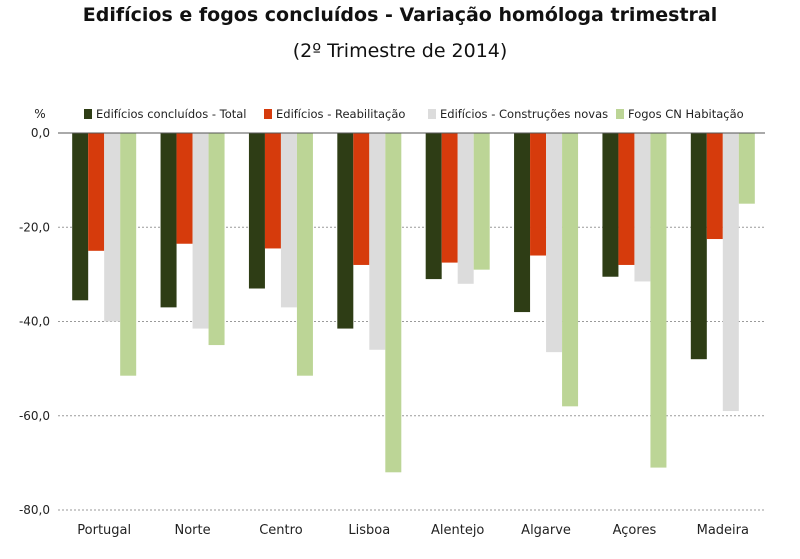 The image size is (800, 559). I want to click on chart-subtitle: (2º Trimestre de 2014), so click(400, 51).